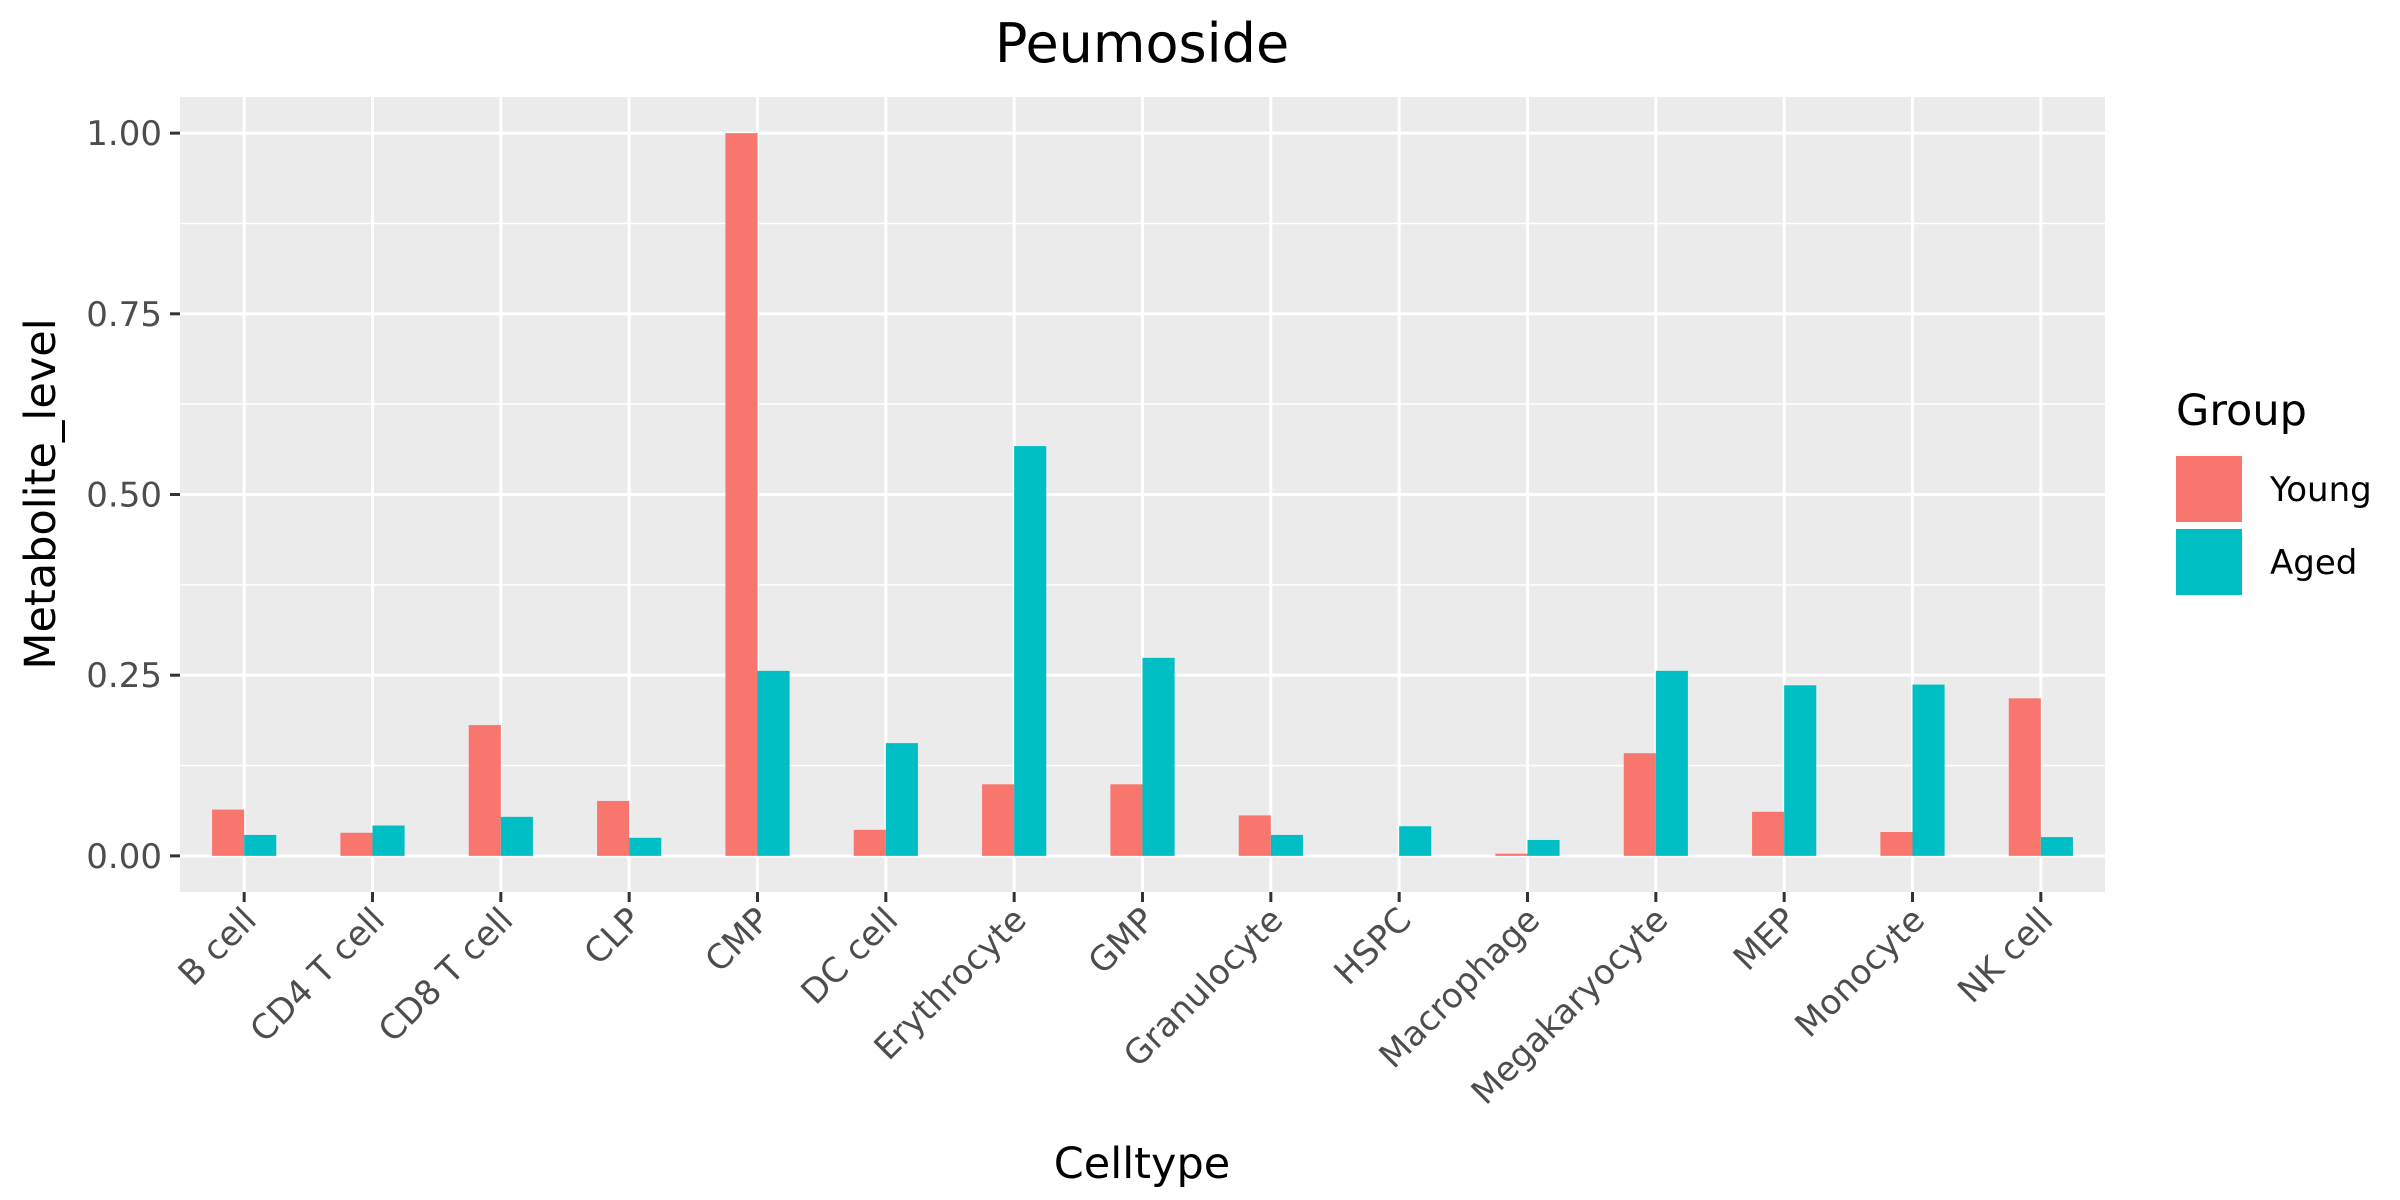  I want to click on bar-young-gmp, so click(1126, 820).